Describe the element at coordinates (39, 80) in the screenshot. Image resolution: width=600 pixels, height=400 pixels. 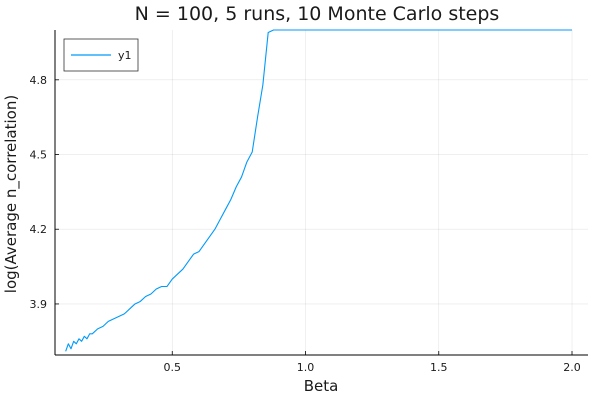
I see `y-tick-label: 4.8` at that location.